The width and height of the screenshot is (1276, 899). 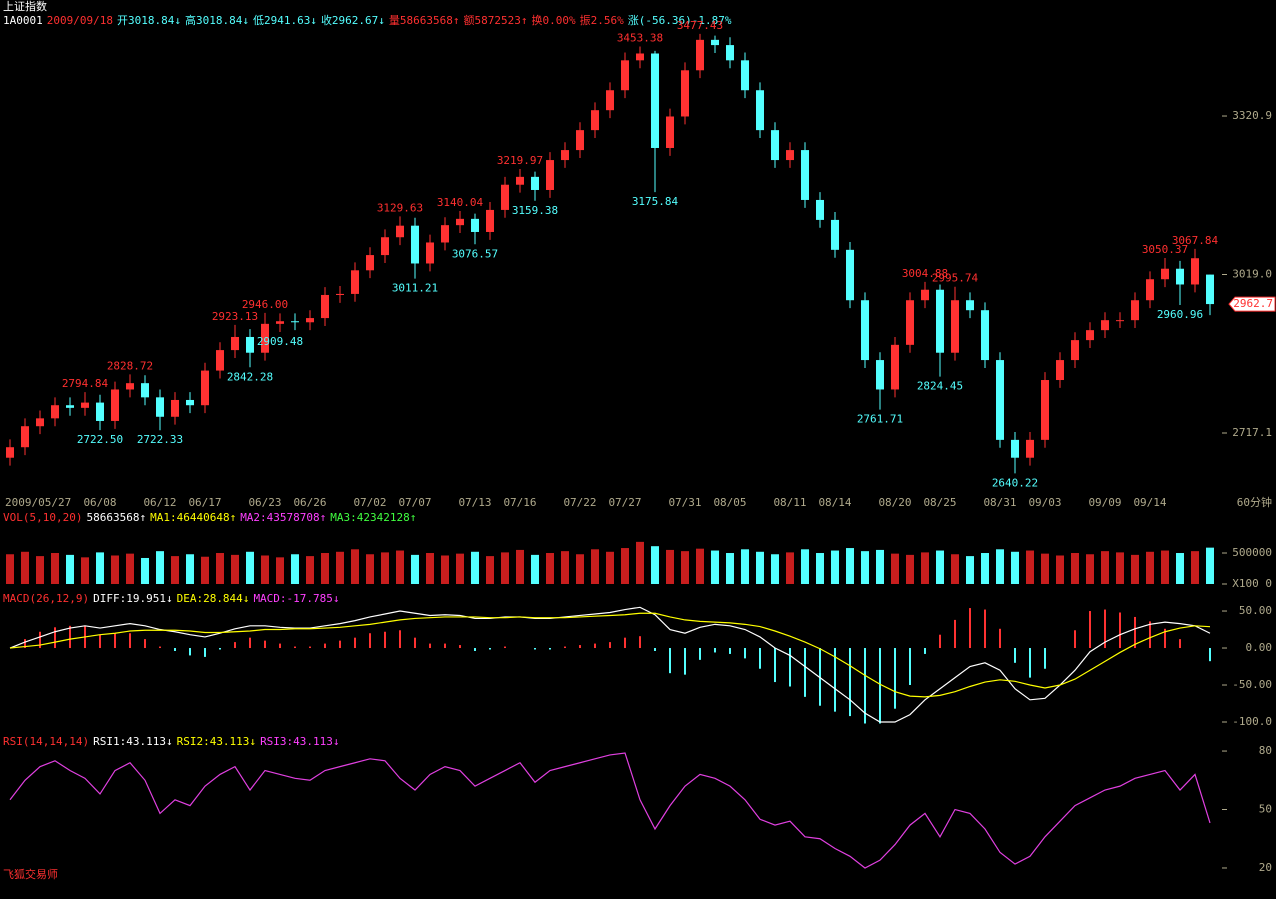 I want to click on x-tick-label: 2009/05/27, so click(x=38, y=502).